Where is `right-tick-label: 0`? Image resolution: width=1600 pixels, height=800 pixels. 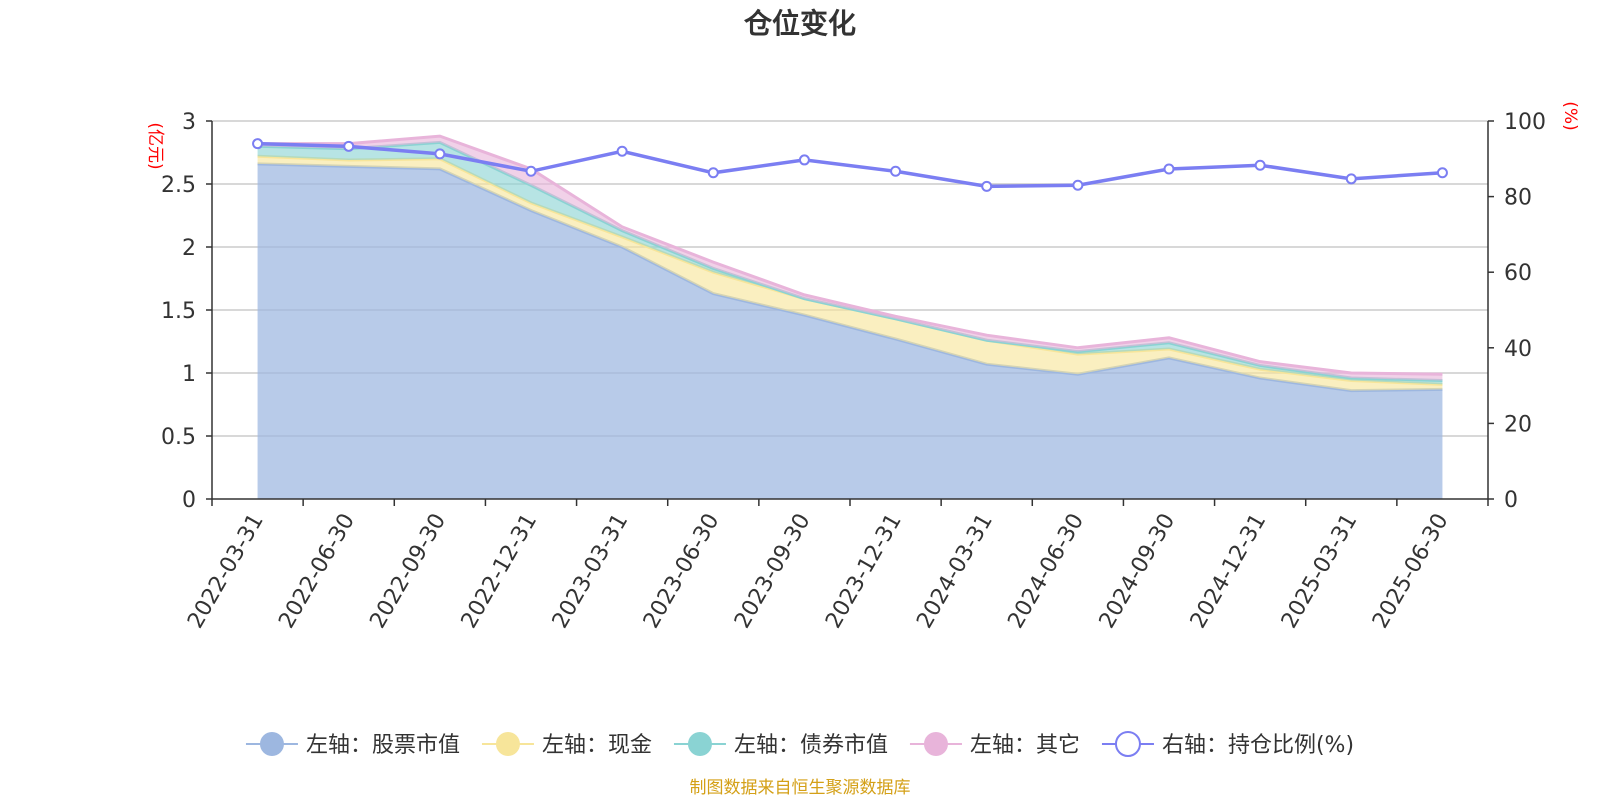 right-tick-label: 0 is located at coordinates (1511, 500).